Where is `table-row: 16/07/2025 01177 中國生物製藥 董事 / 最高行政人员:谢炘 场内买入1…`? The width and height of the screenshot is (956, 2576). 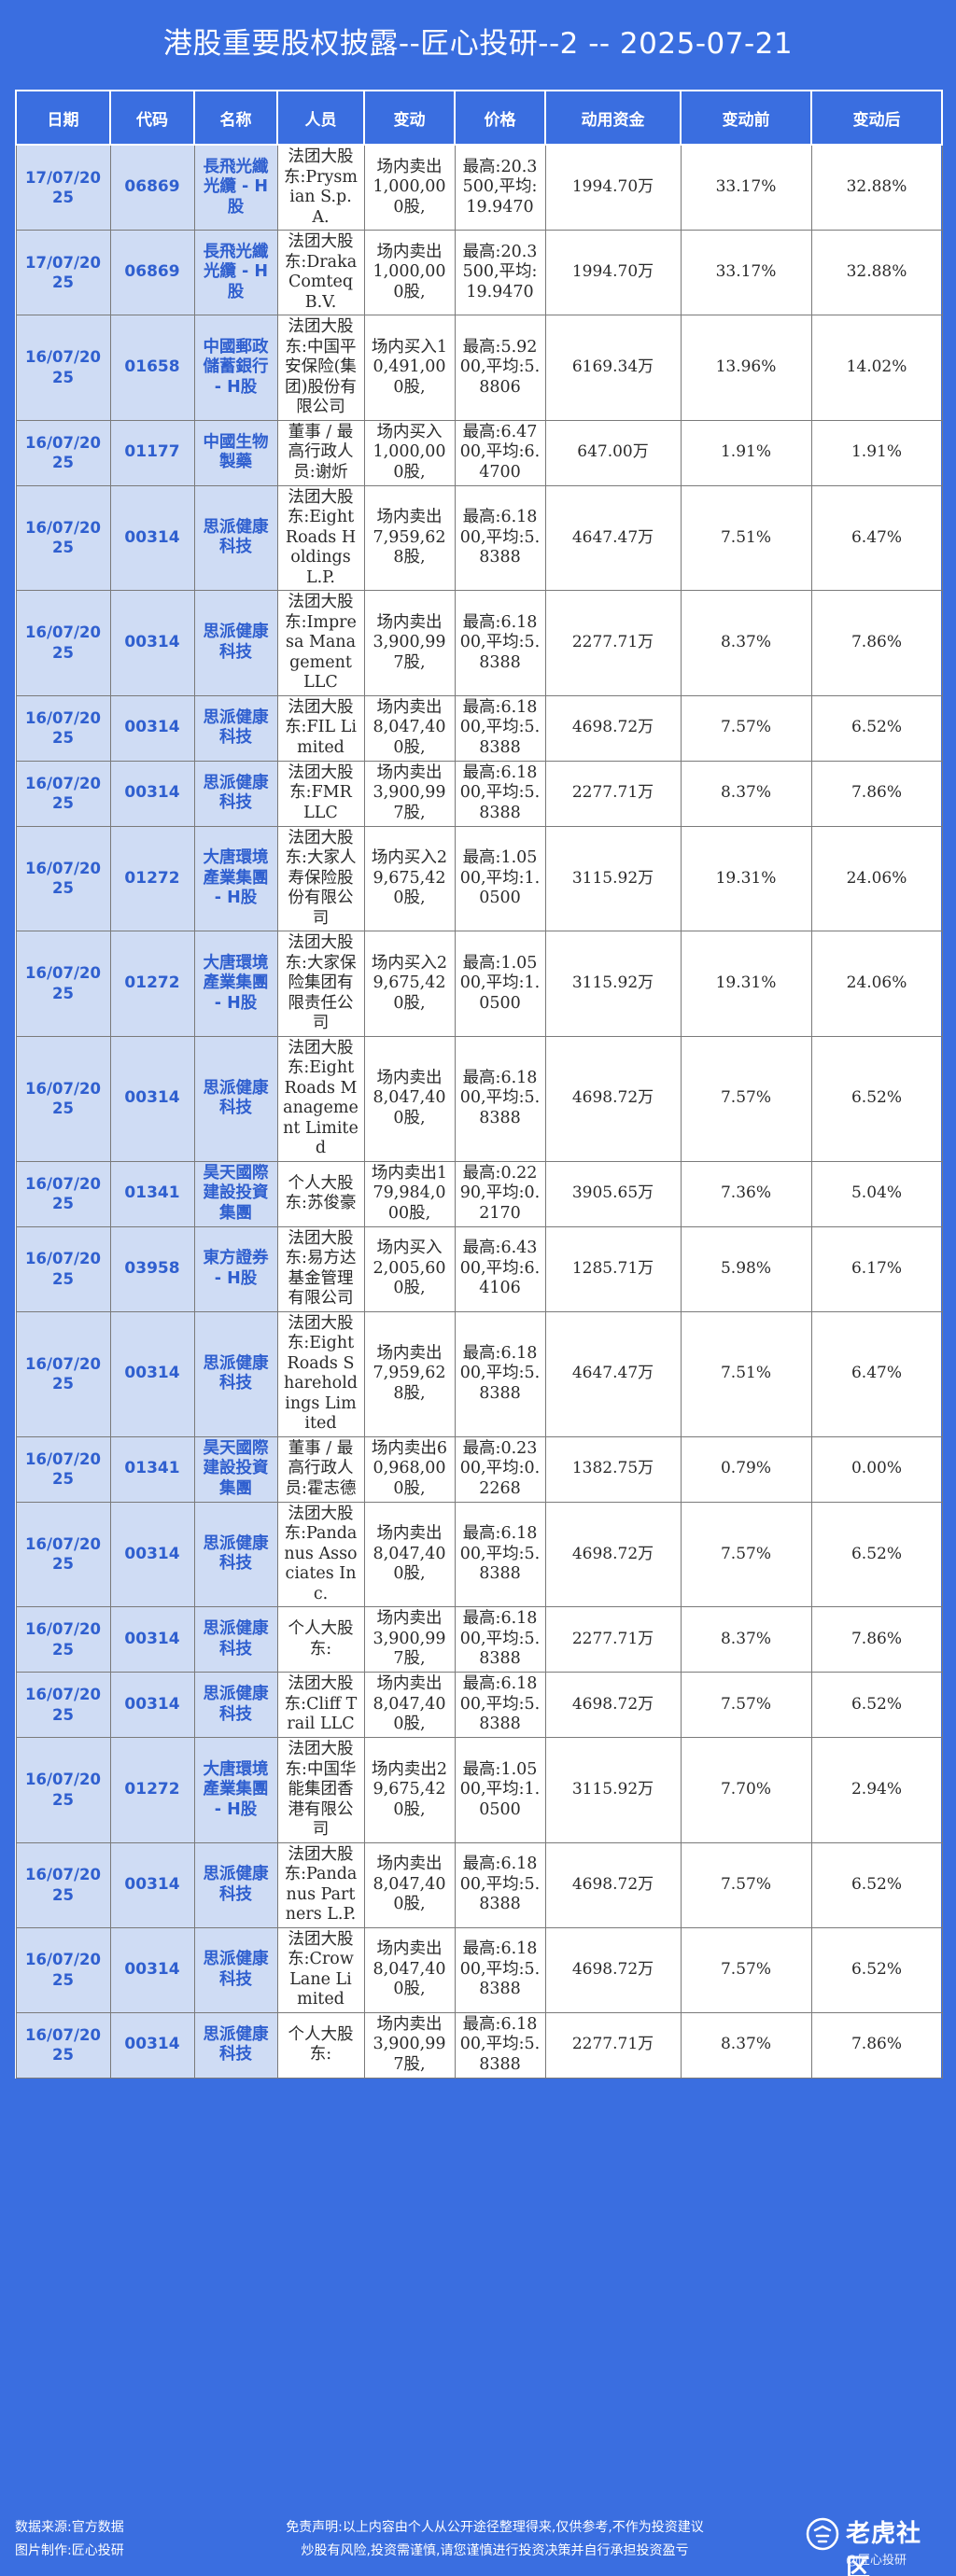
table-row: 16/07/2025 01177 中國生物製藥 董事 / 最高行政人员:谢炘 场内买入1… is located at coordinates (479, 452).